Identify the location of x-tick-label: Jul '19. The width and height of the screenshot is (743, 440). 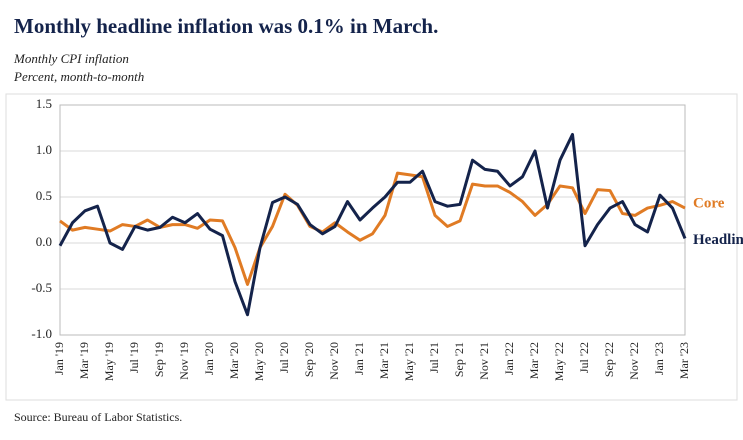
(134, 357).